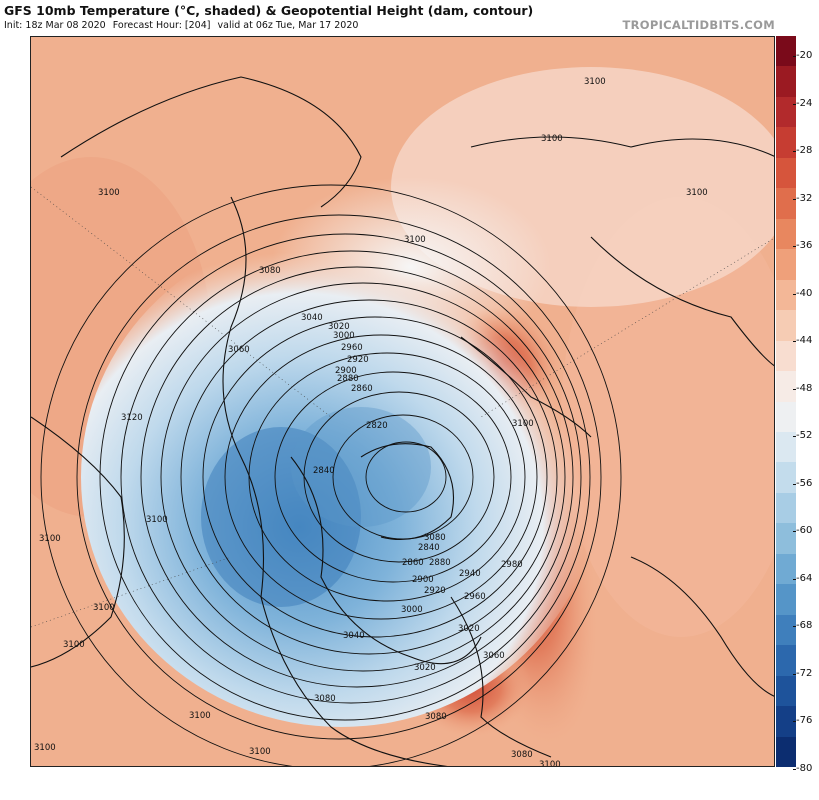 Image resolution: width=819 pixels, height=800 pixels. What do you see at coordinates (470, 574) in the screenshot?
I see `contour-label: 2940` at bounding box center [470, 574].